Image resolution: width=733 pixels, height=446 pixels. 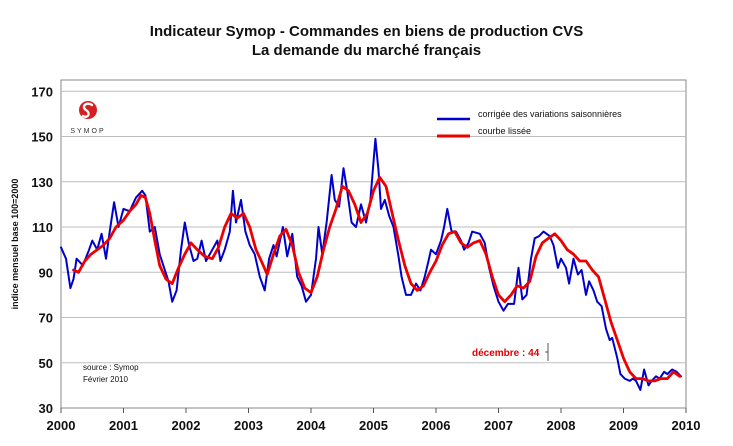 I want to click on x-tick-label: 2004, so click(x=312, y=425).